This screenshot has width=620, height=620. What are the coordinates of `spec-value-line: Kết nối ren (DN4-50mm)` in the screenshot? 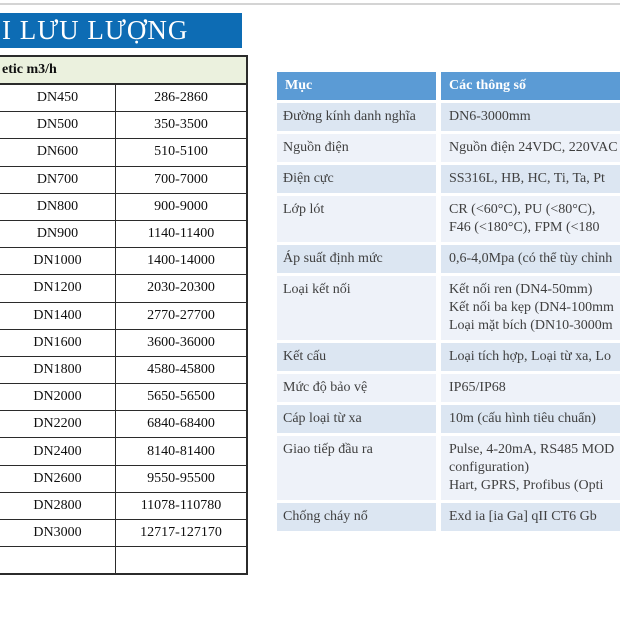 It's located at (521, 289).